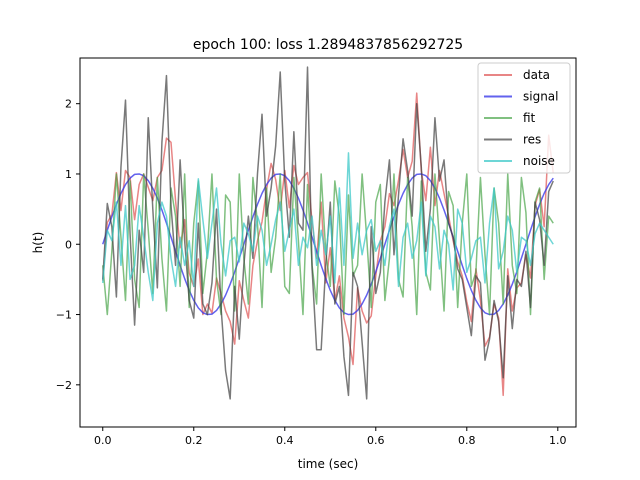  Describe the element at coordinates (194, 440) in the screenshot. I see `x-tick-label: 0.2` at that location.